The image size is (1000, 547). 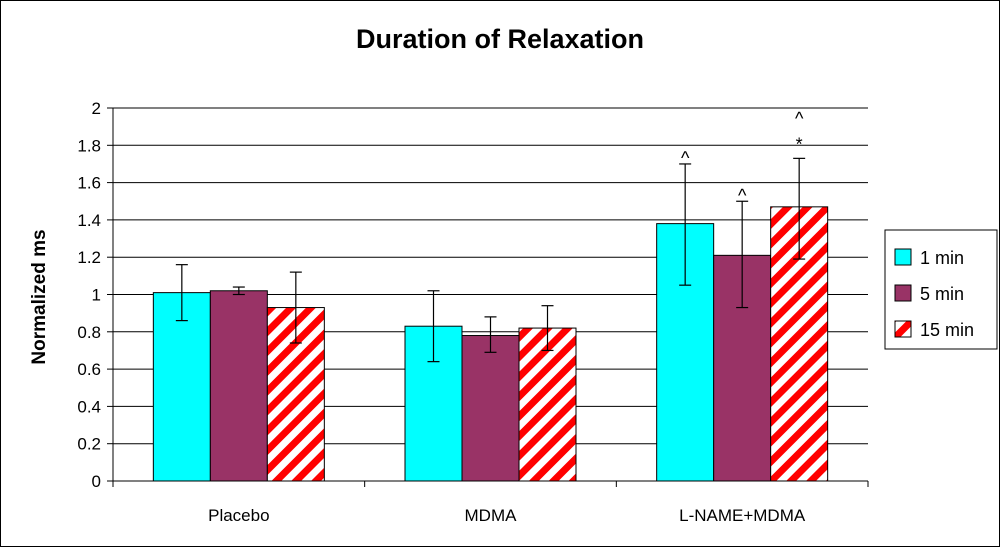 I want to click on legend-label: 15 min, so click(x=947, y=330).